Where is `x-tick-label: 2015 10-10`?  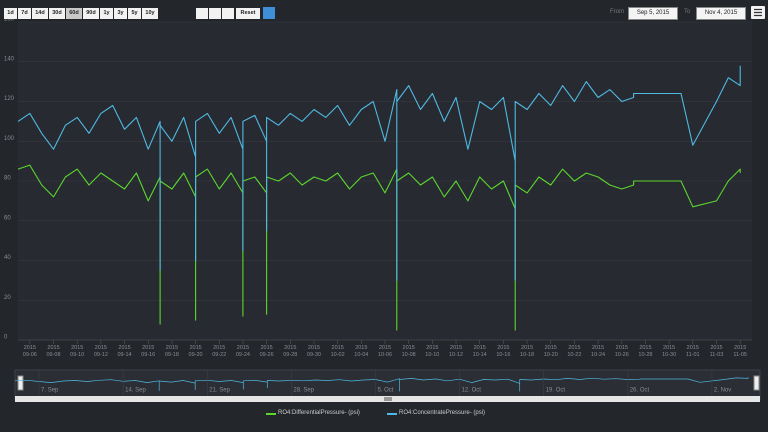 x-tick-label: 2015 10-10 is located at coordinates (432, 351).